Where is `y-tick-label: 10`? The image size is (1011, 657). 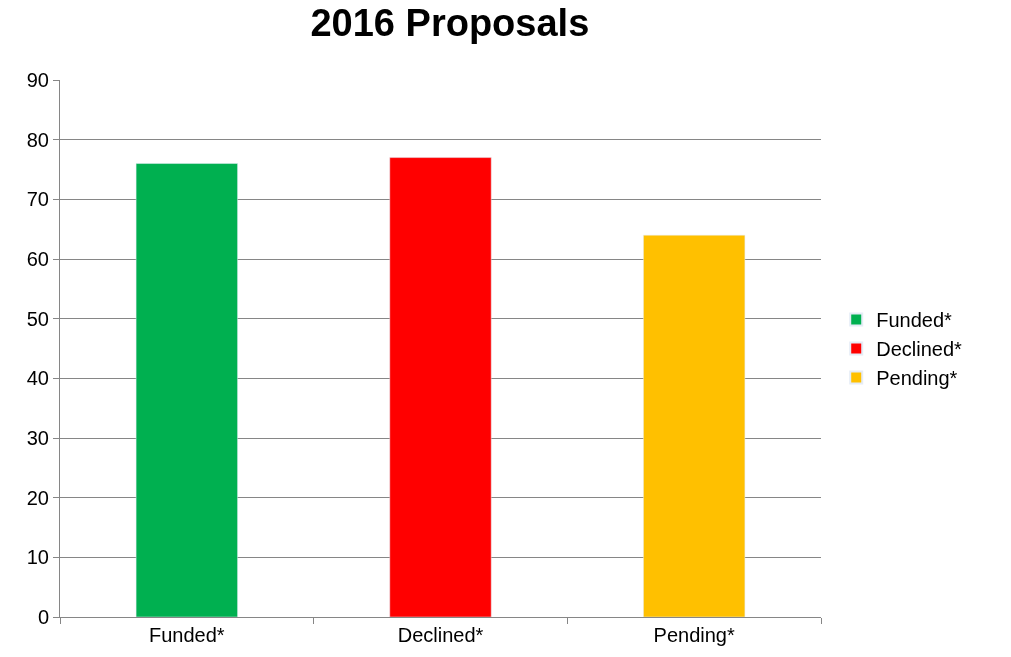
y-tick-label: 10 is located at coordinates (37, 557).